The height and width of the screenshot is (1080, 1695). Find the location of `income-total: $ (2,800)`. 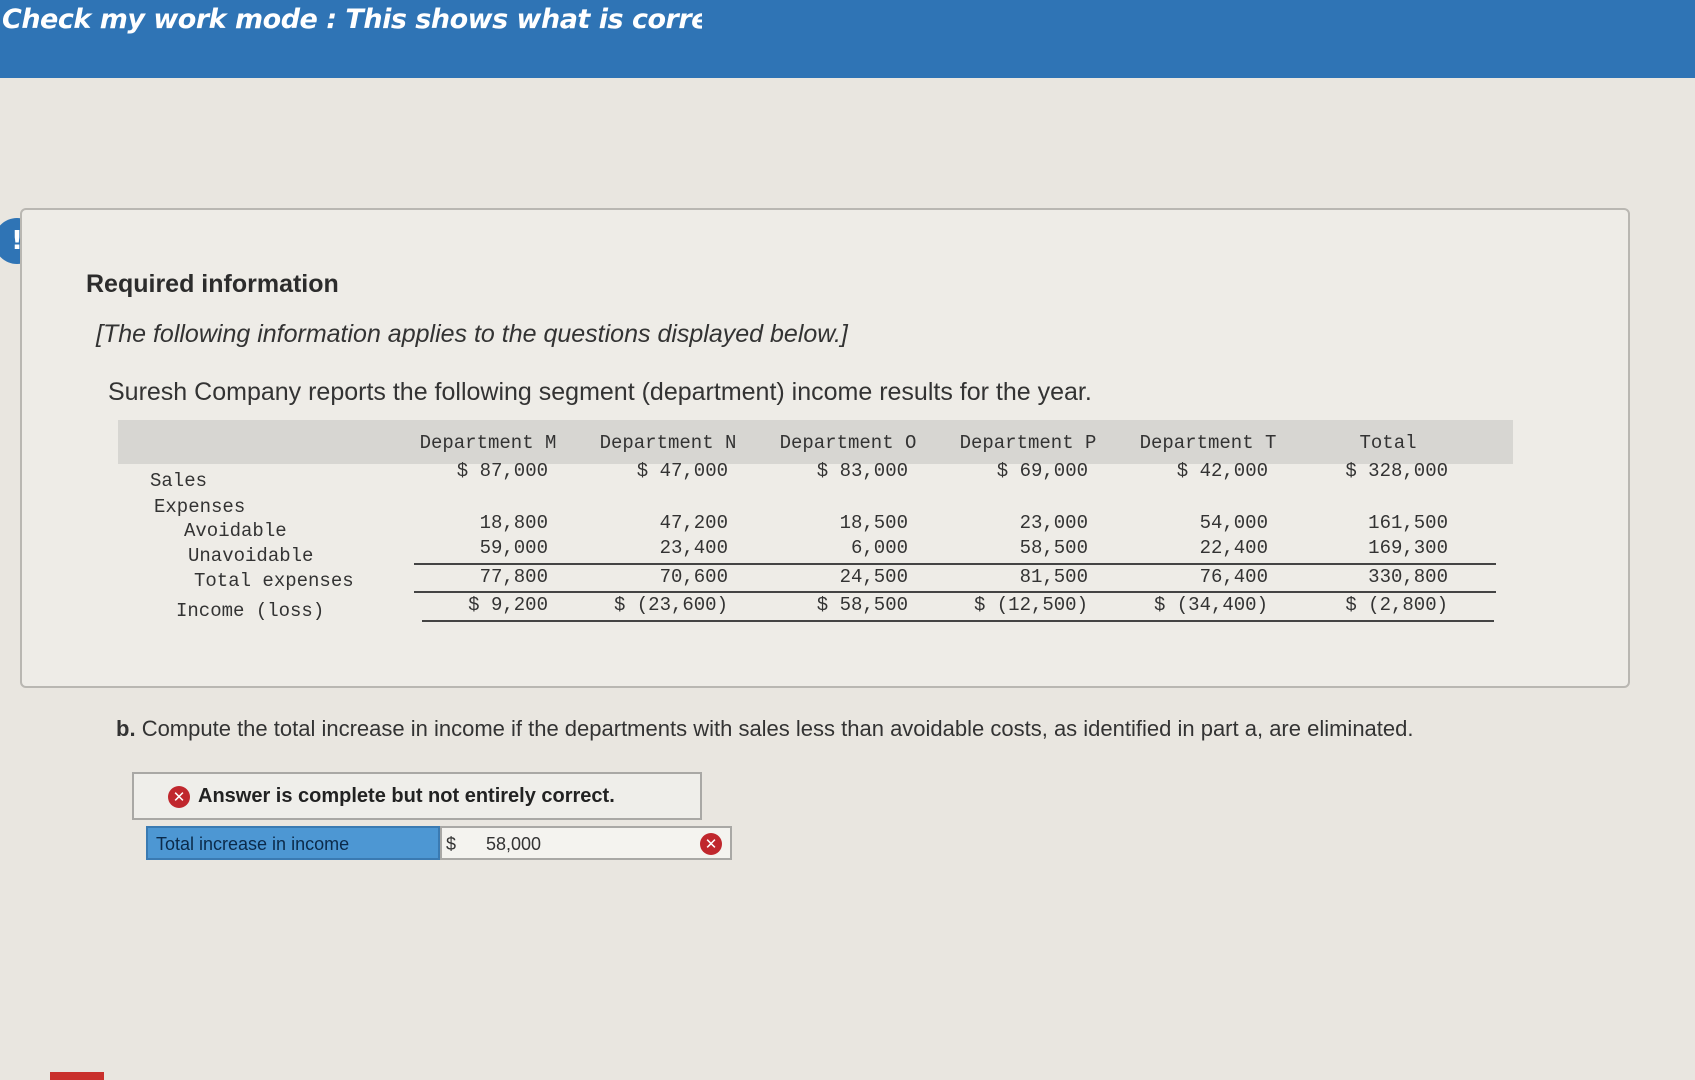

income-total: $ (2,800) is located at coordinates (1396, 605).